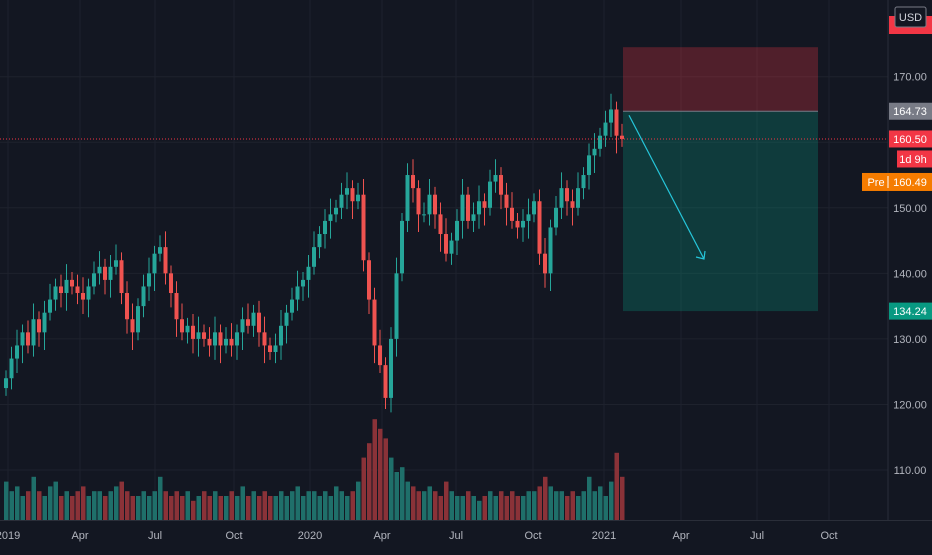 Image resolution: width=932 pixels, height=555 pixels. Describe the element at coordinates (913, 160) in the screenshot. I see `countdown-label: 1d 9h` at that location.